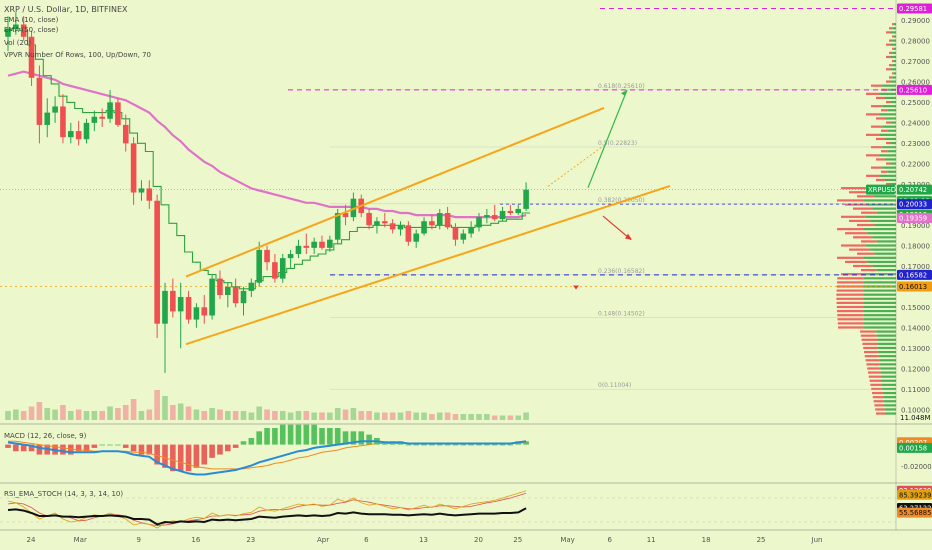  I want to click on price-label-text: 0.25610, so click(913, 90).